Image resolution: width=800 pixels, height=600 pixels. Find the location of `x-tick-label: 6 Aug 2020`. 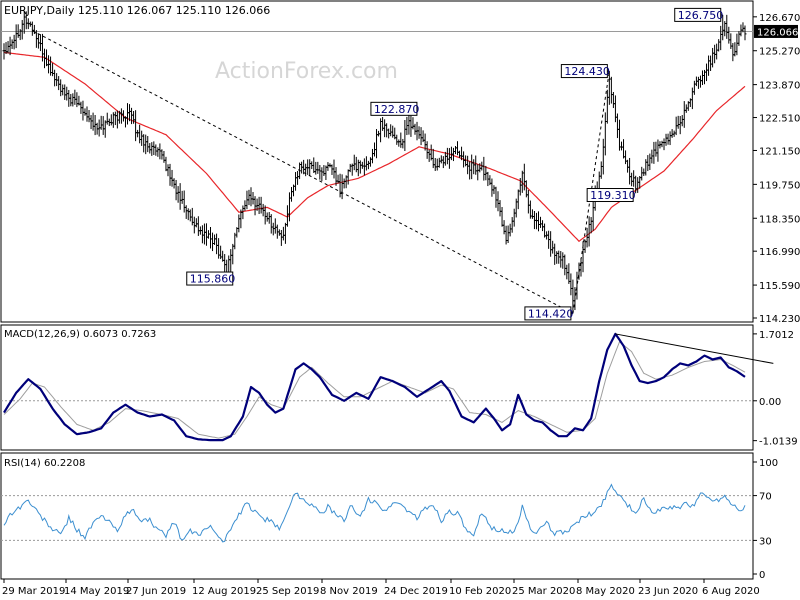

x-tick-label: 6 Aug 2020 is located at coordinates (731, 591).